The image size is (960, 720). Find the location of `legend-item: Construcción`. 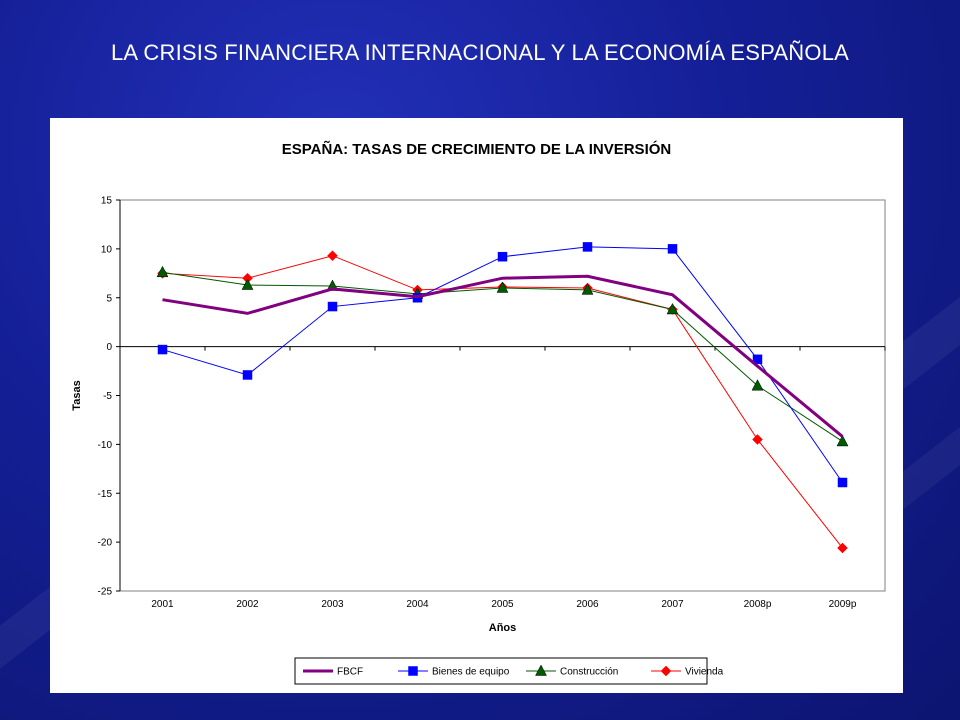

legend-item: Construcción is located at coordinates (572, 671).